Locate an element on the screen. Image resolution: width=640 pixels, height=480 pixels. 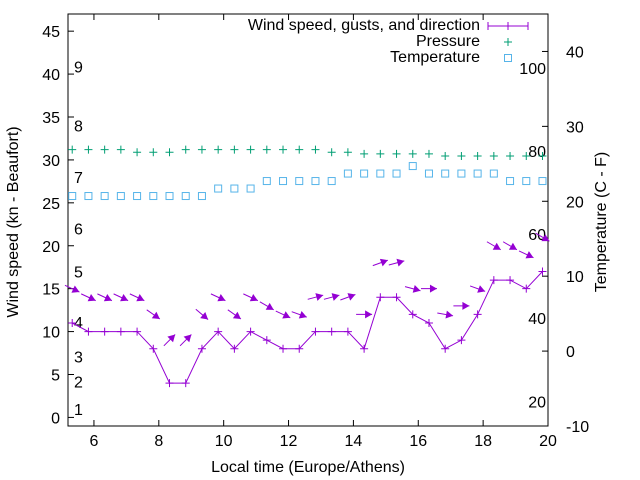
x-tick-label: 10 is located at coordinates (224, 441).